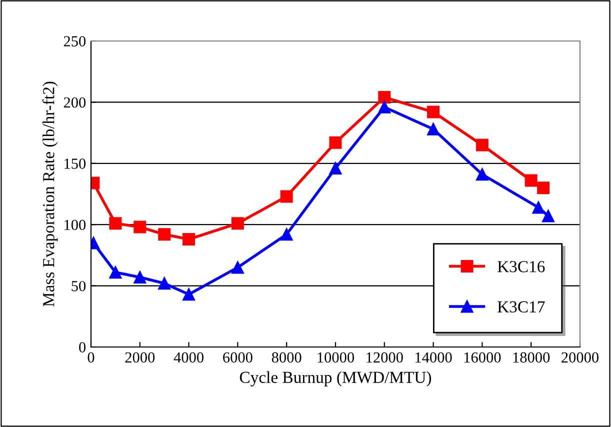 The height and width of the screenshot is (427, 611). I want to click on x-tick-label: 10000, so click(336, 357).